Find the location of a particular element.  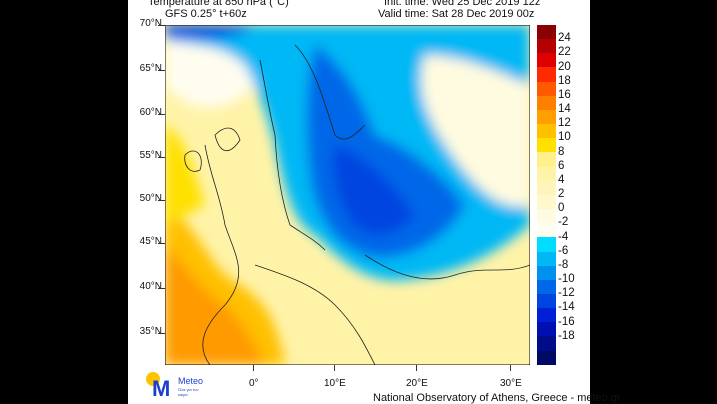

logo-name: Meteo is located at coordinates (191, 381).